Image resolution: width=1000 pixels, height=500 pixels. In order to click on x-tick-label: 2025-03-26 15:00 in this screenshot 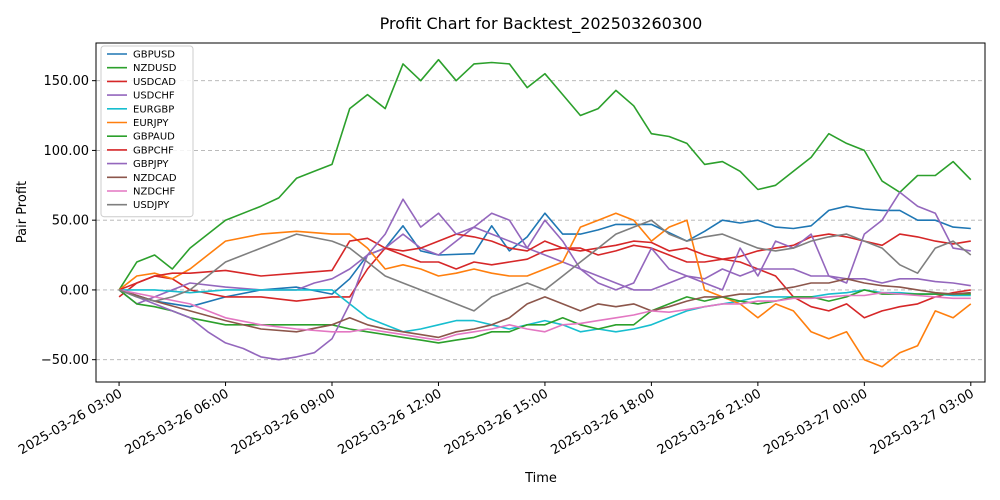, I will do `click(496, 422)`.